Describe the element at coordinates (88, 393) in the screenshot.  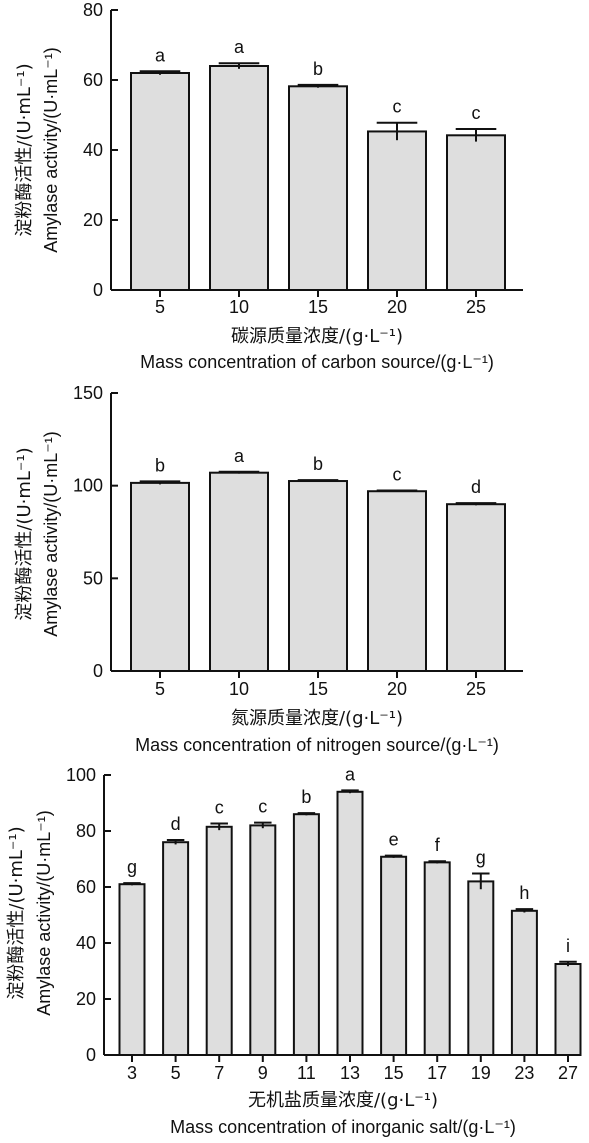
I see `y-tick-label: 150` at that location.